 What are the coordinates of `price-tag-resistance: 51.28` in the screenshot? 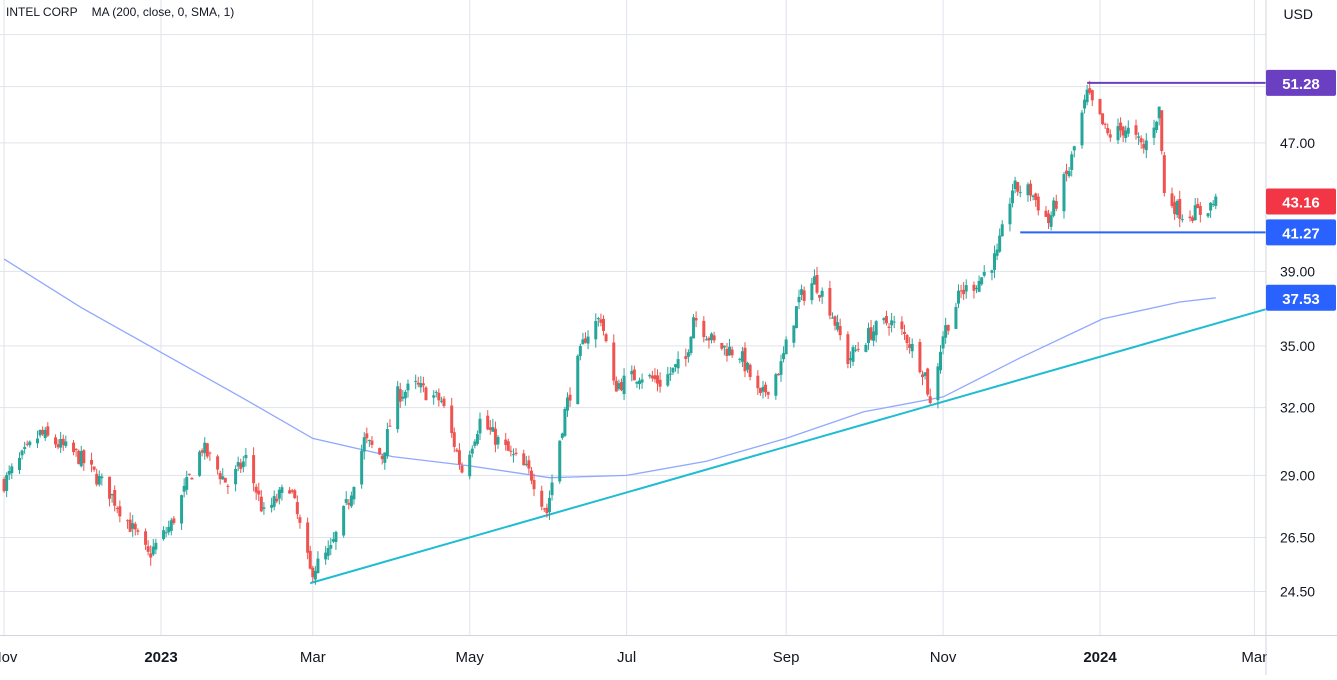 It's located at (1301, 82).